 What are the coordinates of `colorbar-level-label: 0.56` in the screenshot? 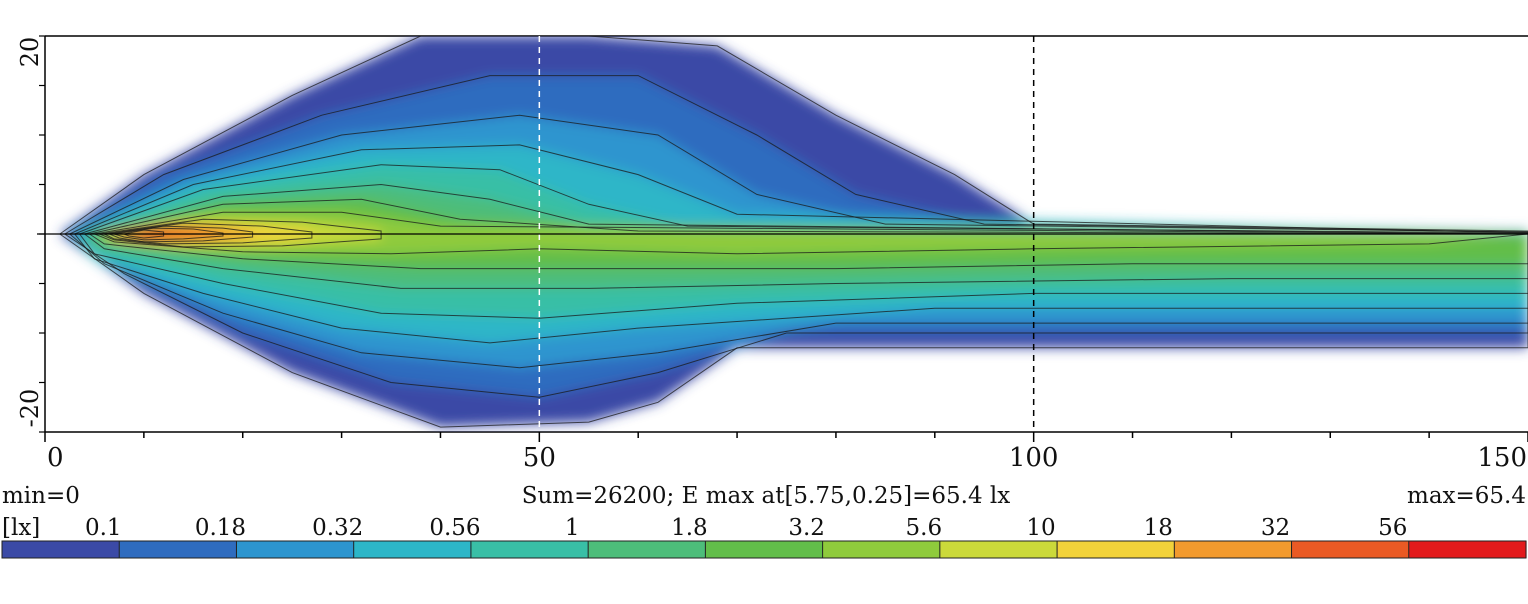 It's located at (454, 528).